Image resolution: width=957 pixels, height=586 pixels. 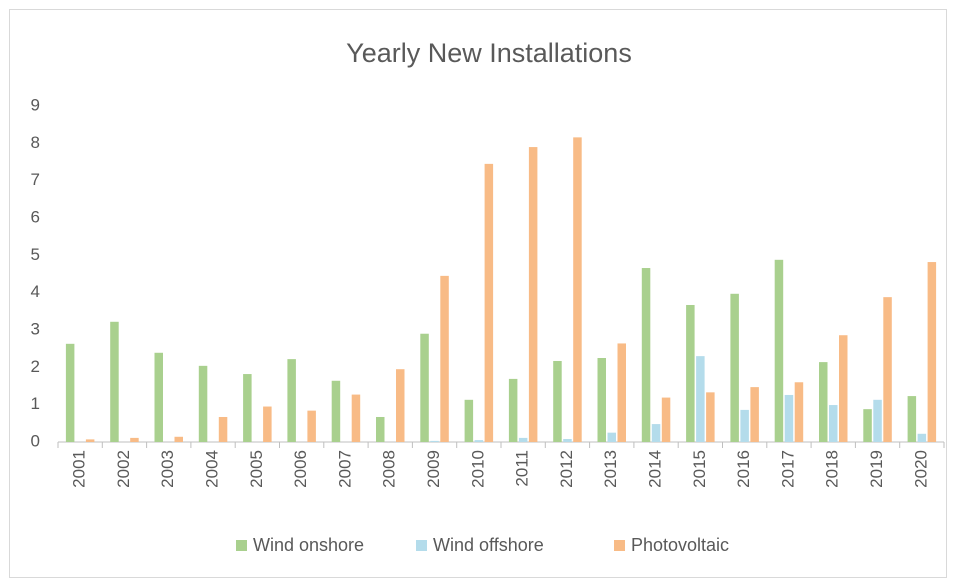 I want to click on x-tick-label: 2017, so click(x=787, y=469).